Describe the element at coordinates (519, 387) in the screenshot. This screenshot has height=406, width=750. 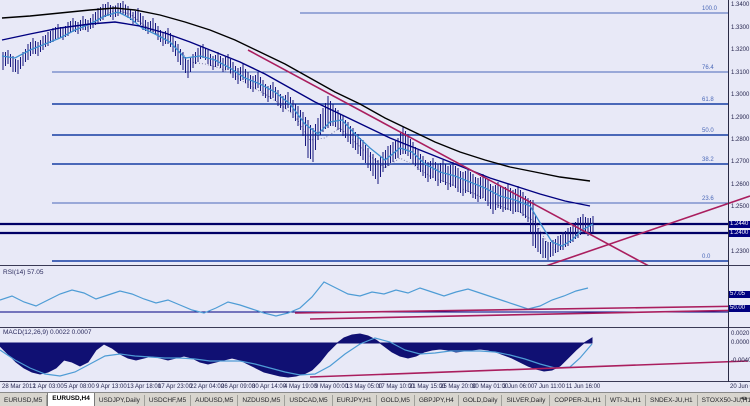
I see `time-axis-label: 3 Jun 06:00` at that location.